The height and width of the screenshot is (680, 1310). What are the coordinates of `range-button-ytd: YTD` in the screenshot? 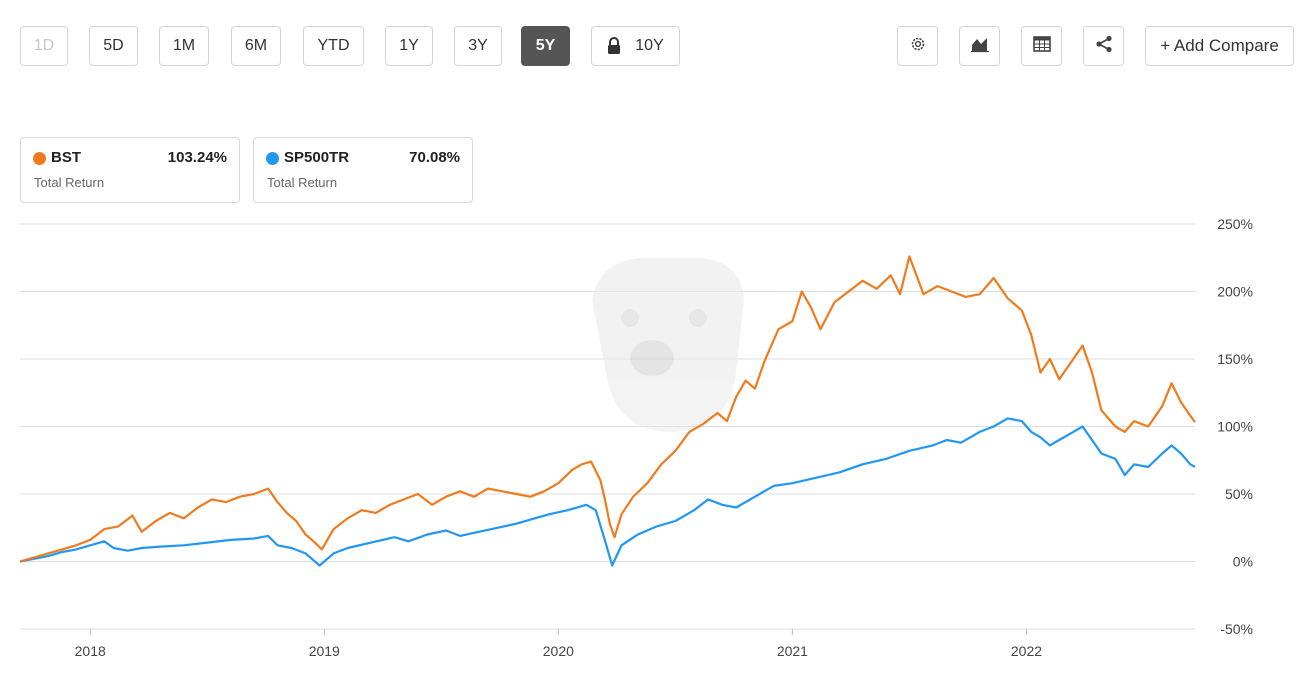 It's located at (333, 46).